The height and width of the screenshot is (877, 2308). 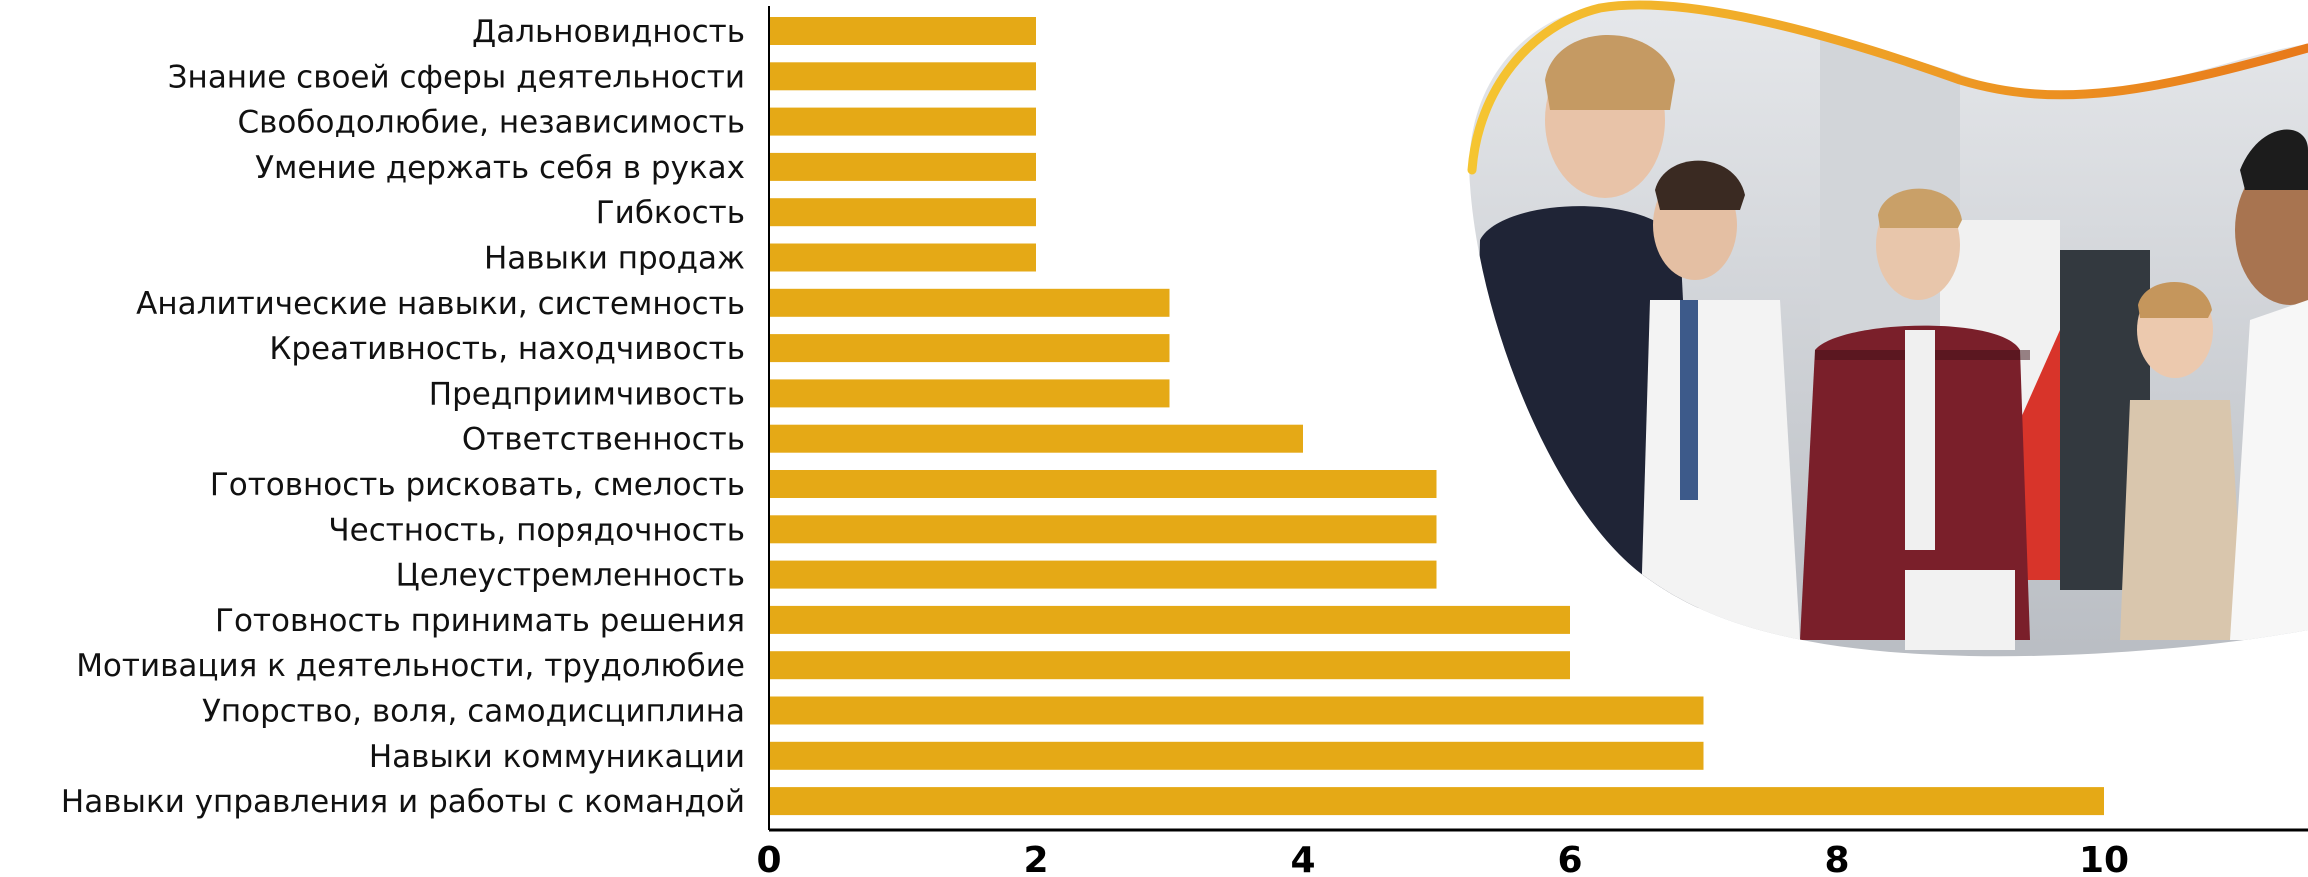 What do you see at coordinates (500, 168) in the screenshot?
I see `category-label: Умение держать себя в руках` at bounding box center [500, 168].